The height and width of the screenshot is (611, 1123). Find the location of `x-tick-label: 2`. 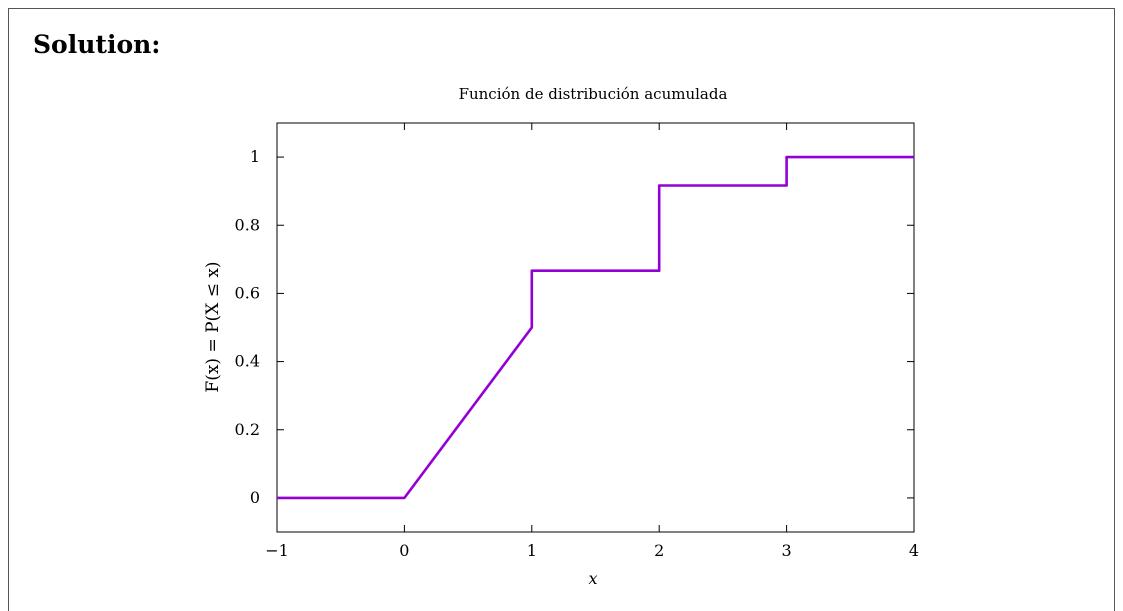

x-tick-label: 2 is located at coordinates (659, 550).